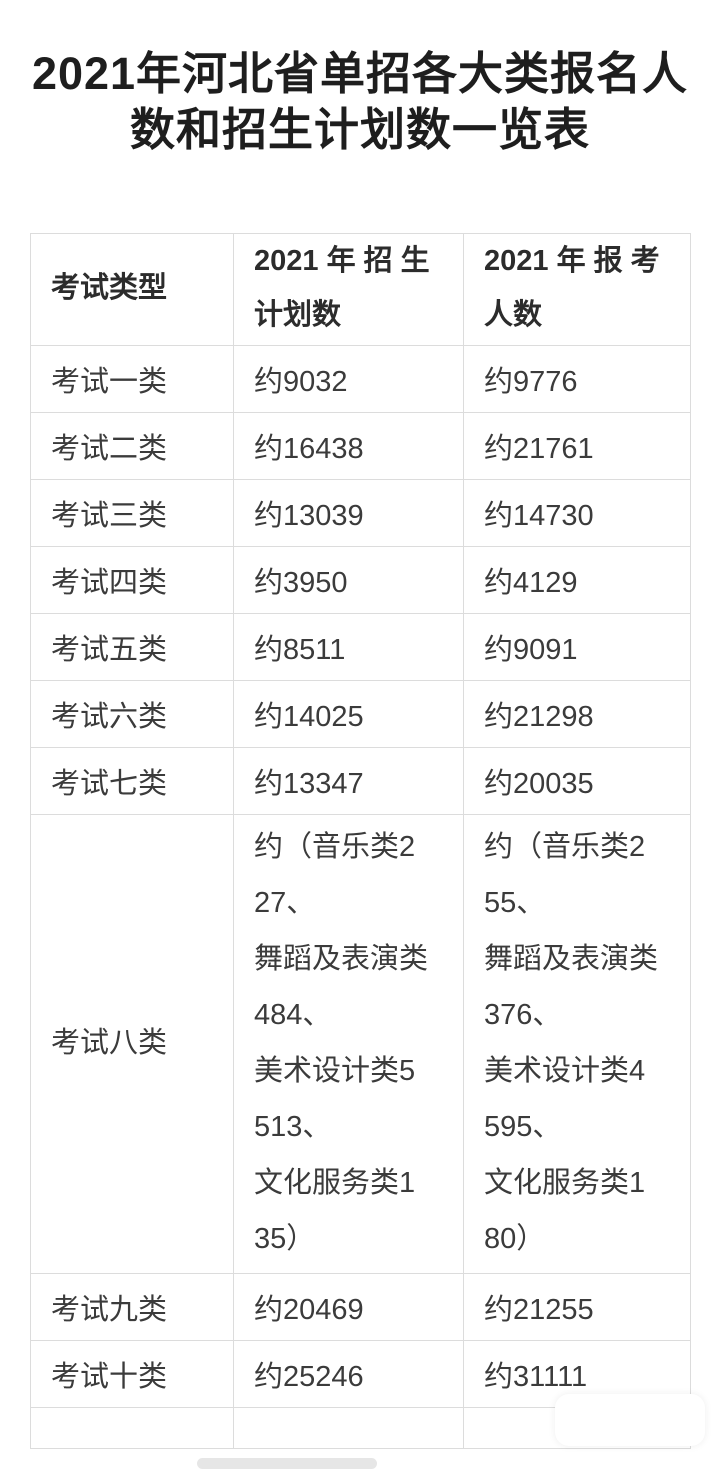 This screenshot has height=1469, width=720. What do you see at coordinates (577, 780) in the screenshot?
I see `cell-applicants: 约20035` at bounding box center [577, 780].